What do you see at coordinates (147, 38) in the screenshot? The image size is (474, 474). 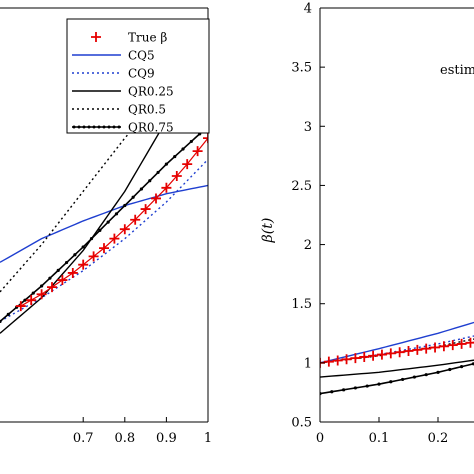 I see `legend-label-true-beta: True β` at bounding box center [147, 38].